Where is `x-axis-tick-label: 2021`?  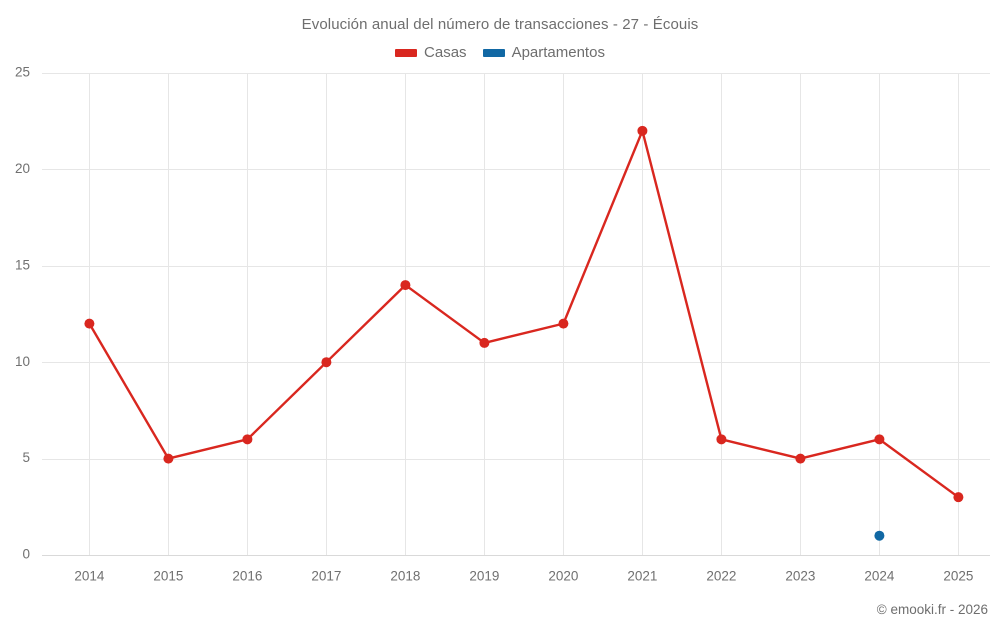
x-axis-tick-label: 2021 is located at coordinates (642, 576).